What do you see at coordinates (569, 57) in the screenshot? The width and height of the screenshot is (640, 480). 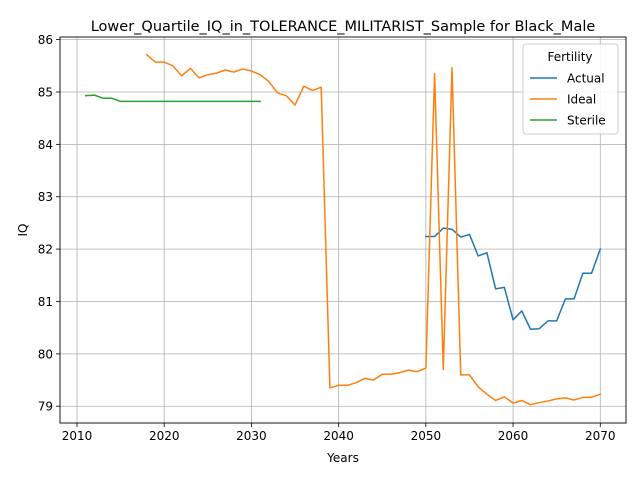 I see `legend-title: Fertility` at bounding box center [569, 57].